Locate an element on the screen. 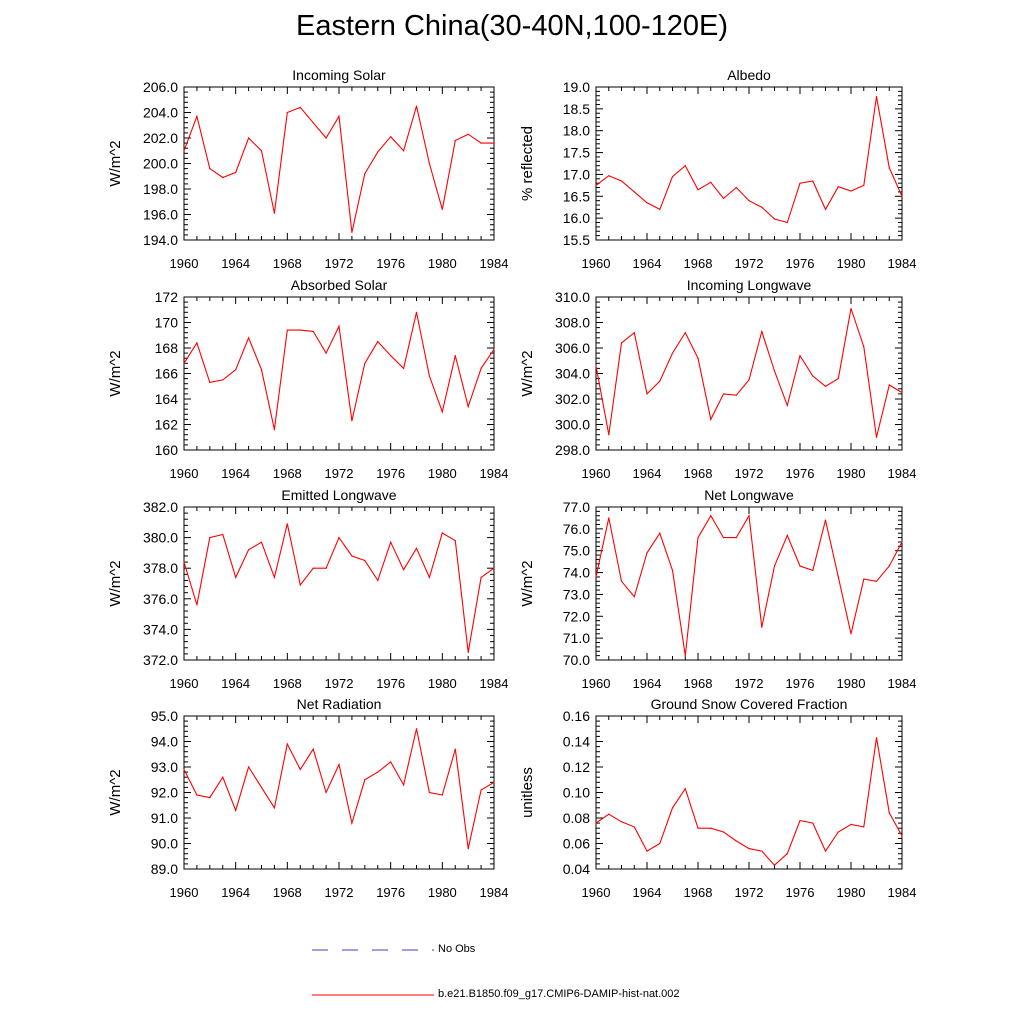 This screenshot has height=1024, width=1024. figure-title: Eastern China(30-40N,100-120E) is located at coordinates (512, 26).